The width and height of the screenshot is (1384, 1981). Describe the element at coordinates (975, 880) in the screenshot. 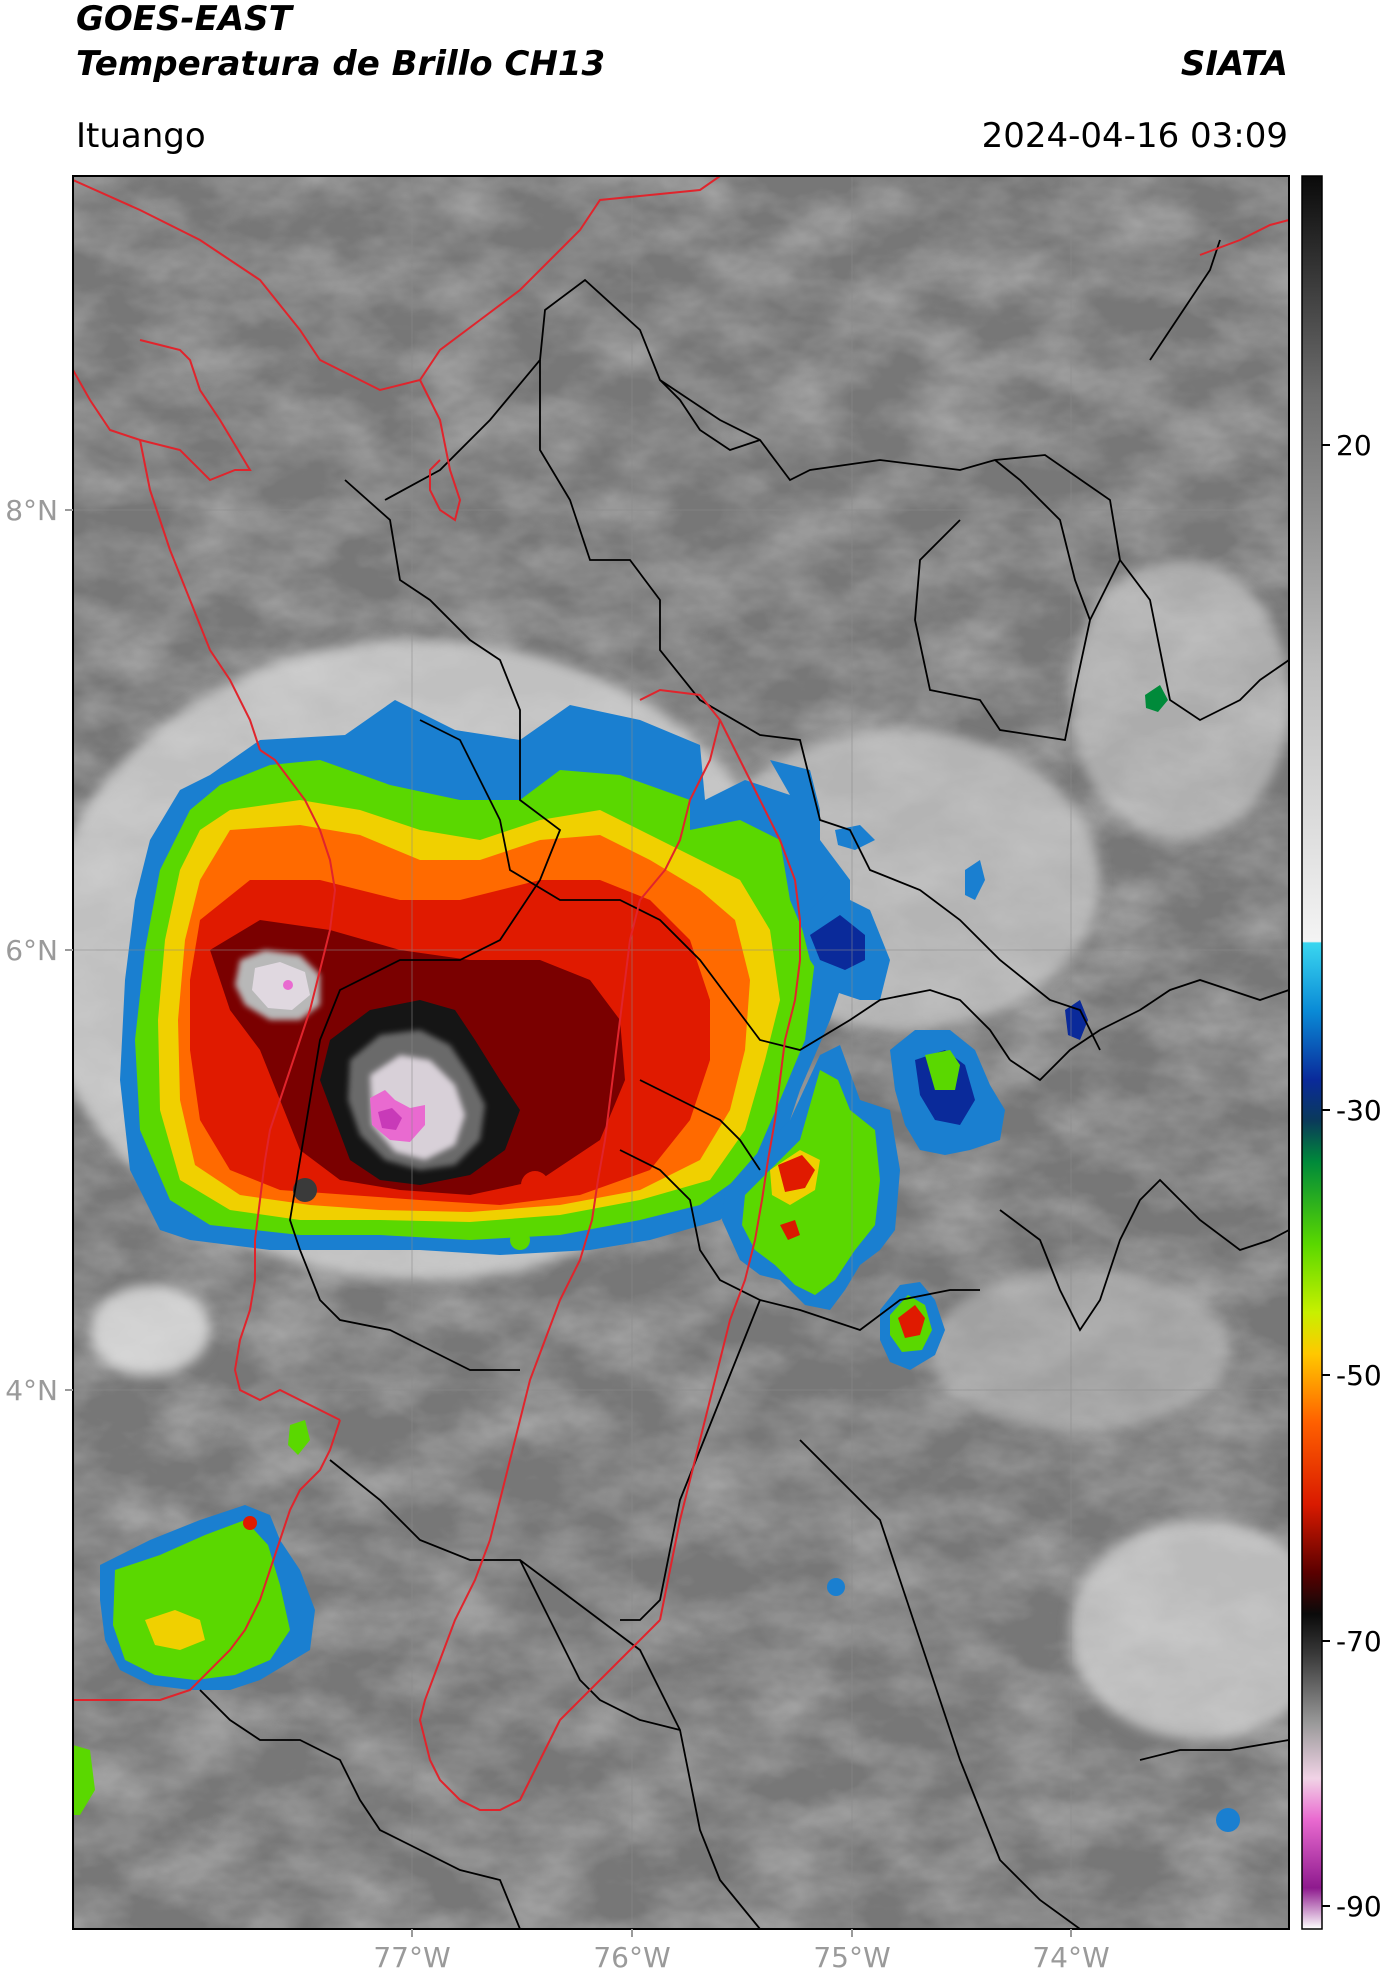

I see `cell-n-blue-small` at that location.